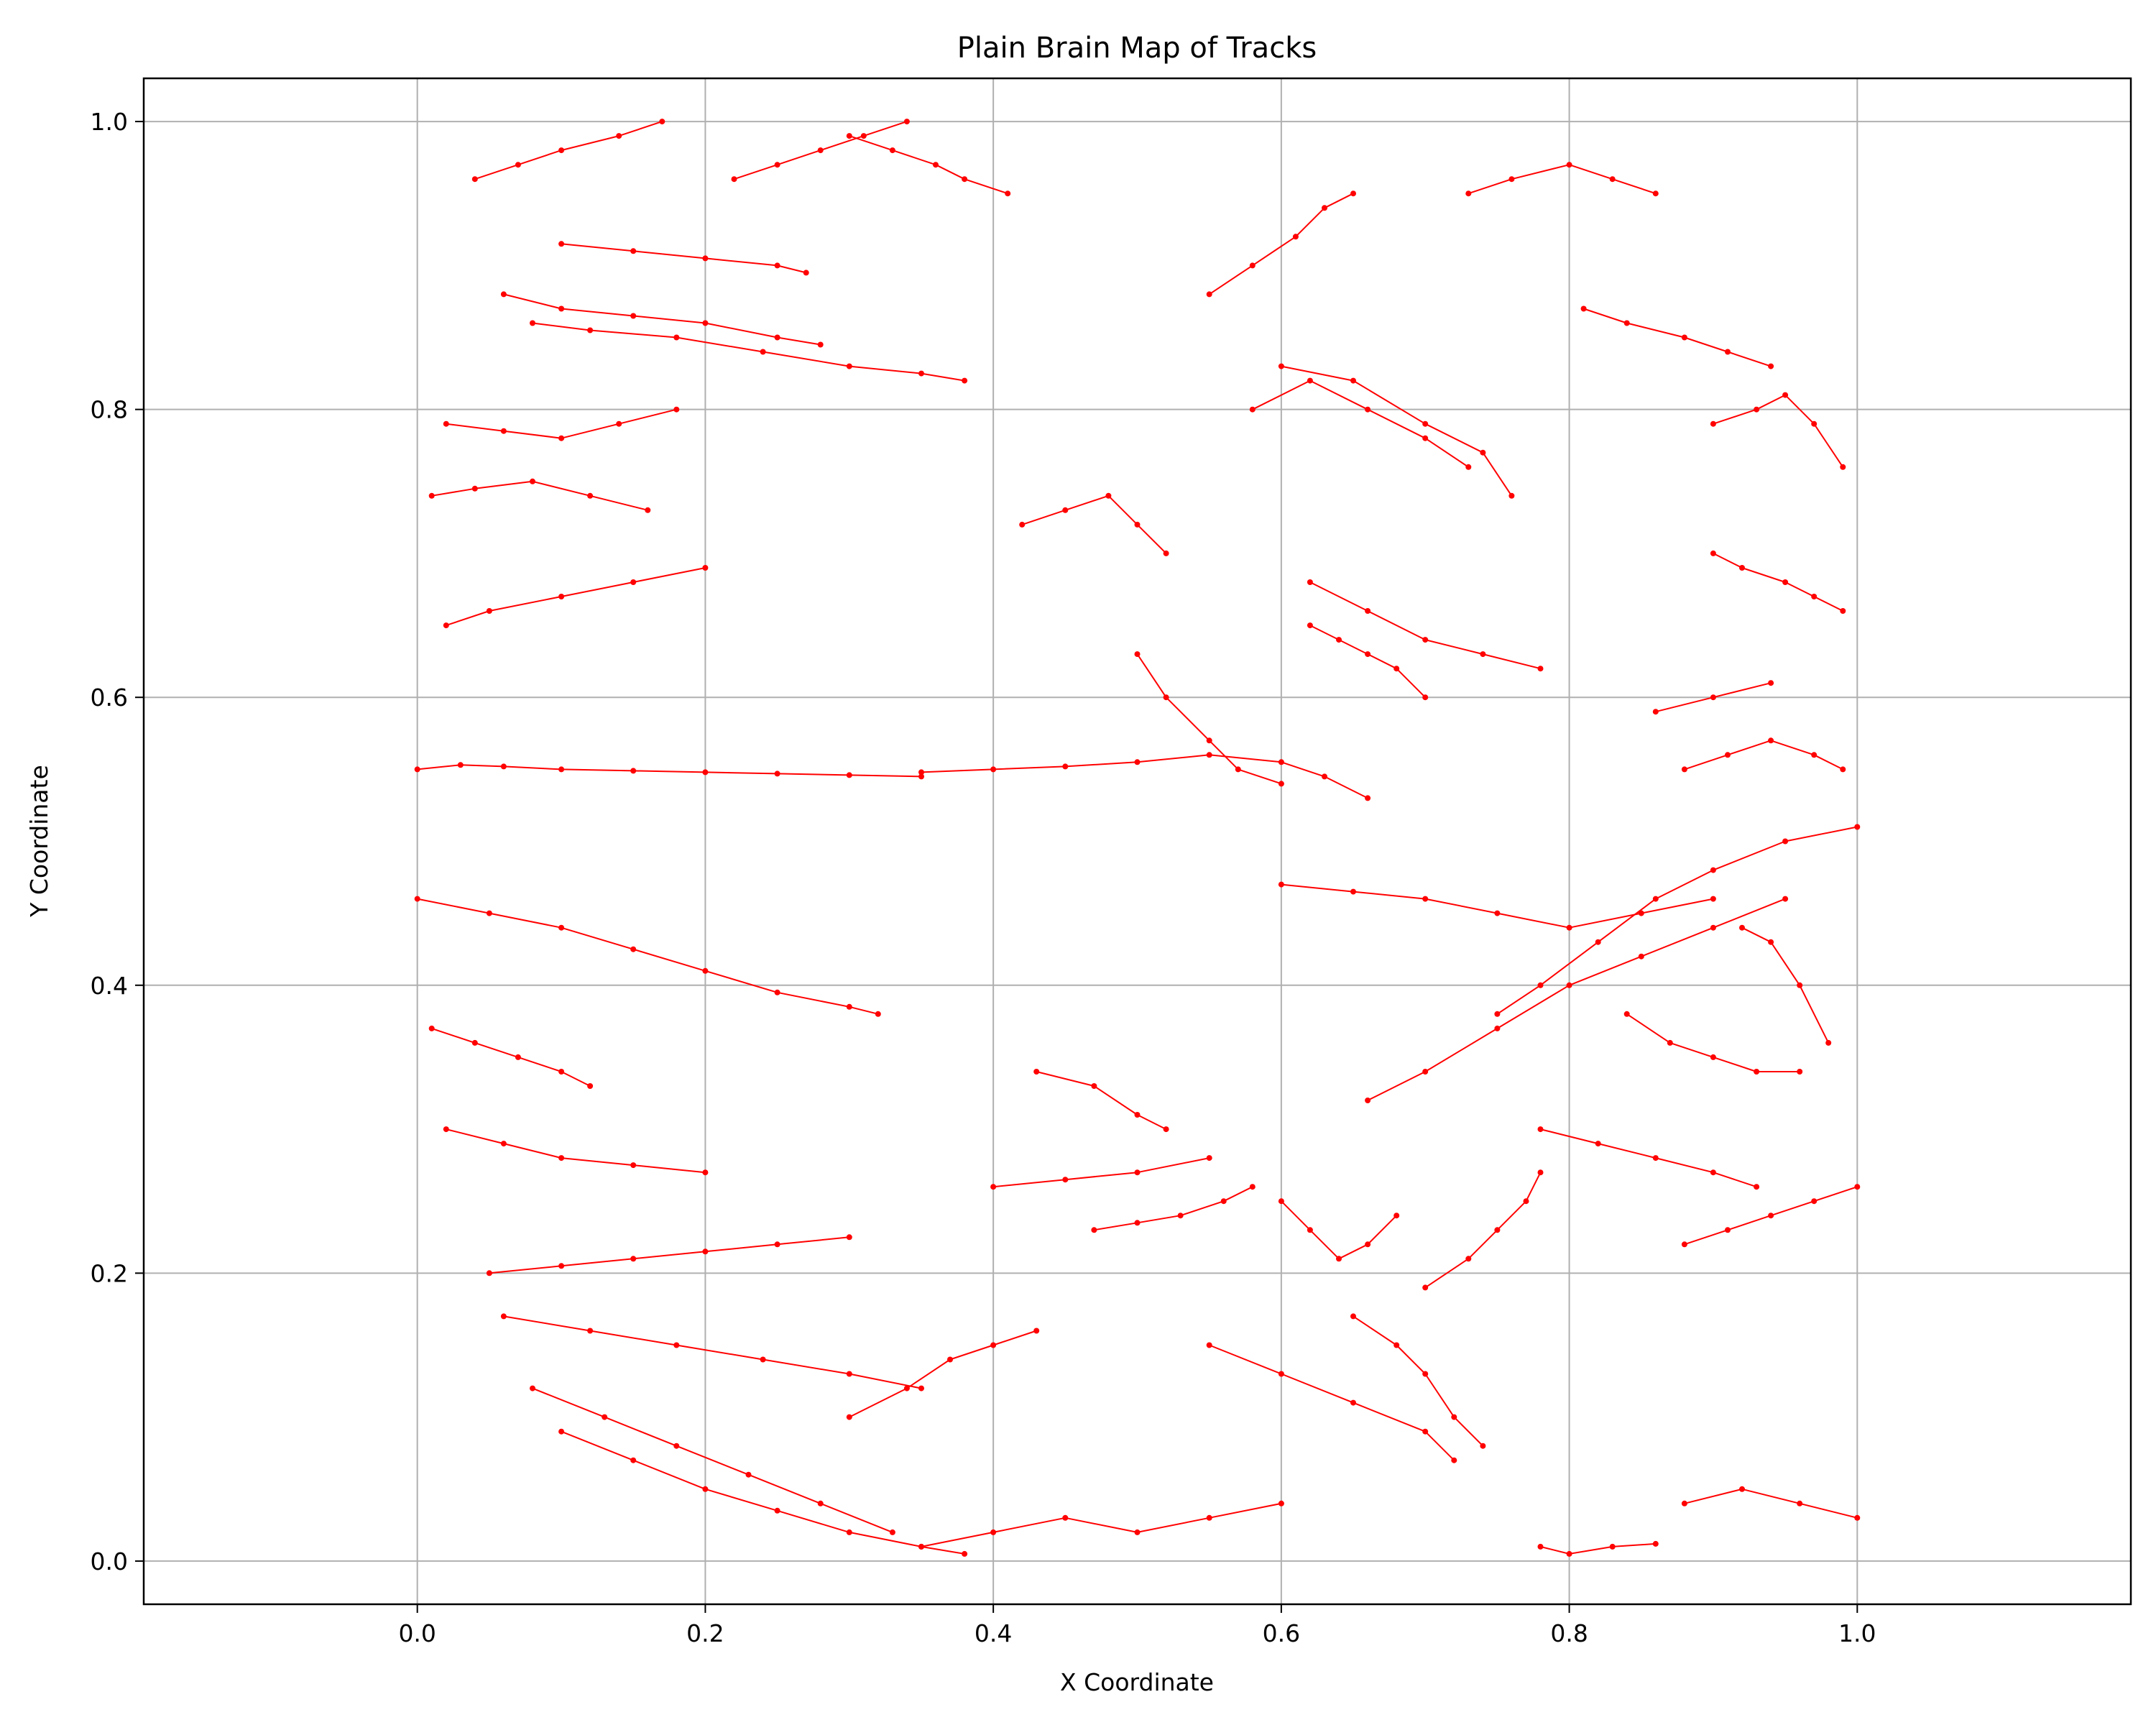 The image size is (2156, 1725). What do you see at coordinates (1137, 1682) in the screenshot?
I see `x-axis-label: X Coordinate` at bounding box center [1137, 1682].